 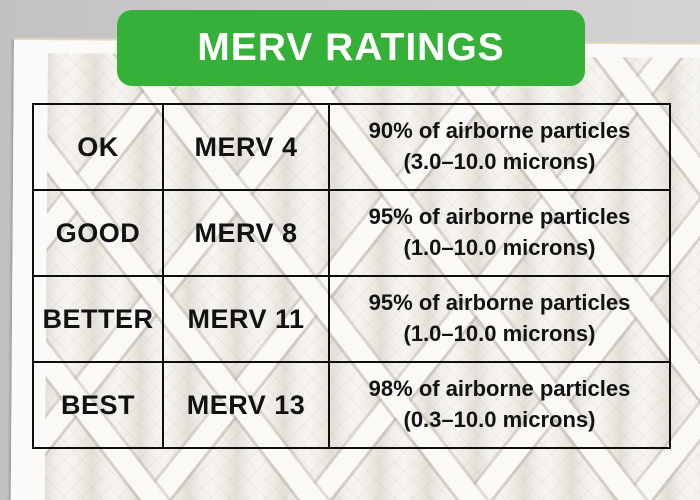 I want to click on grade-cell: BETTER, so click(x=98, y=319).